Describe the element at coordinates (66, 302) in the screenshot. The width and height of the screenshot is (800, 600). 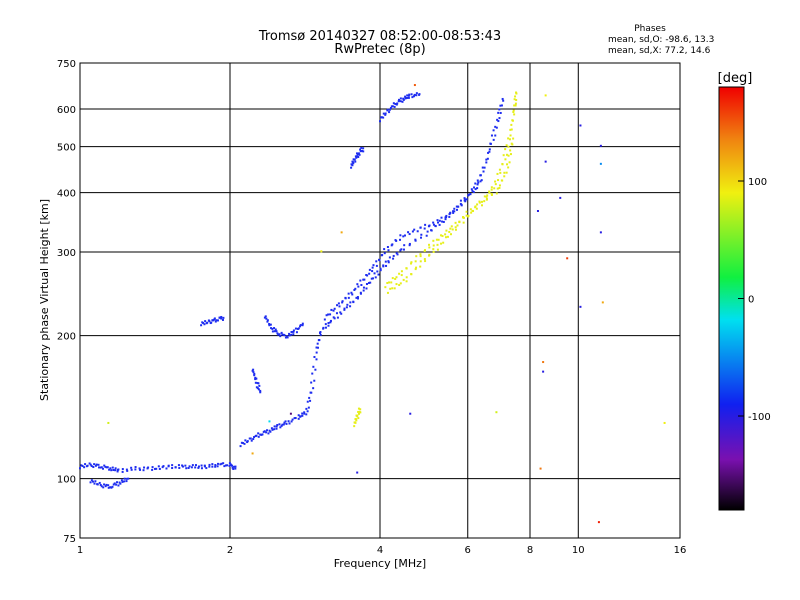
I see `y-axis: 75 100 200 300 400 500 600 750` at that location.